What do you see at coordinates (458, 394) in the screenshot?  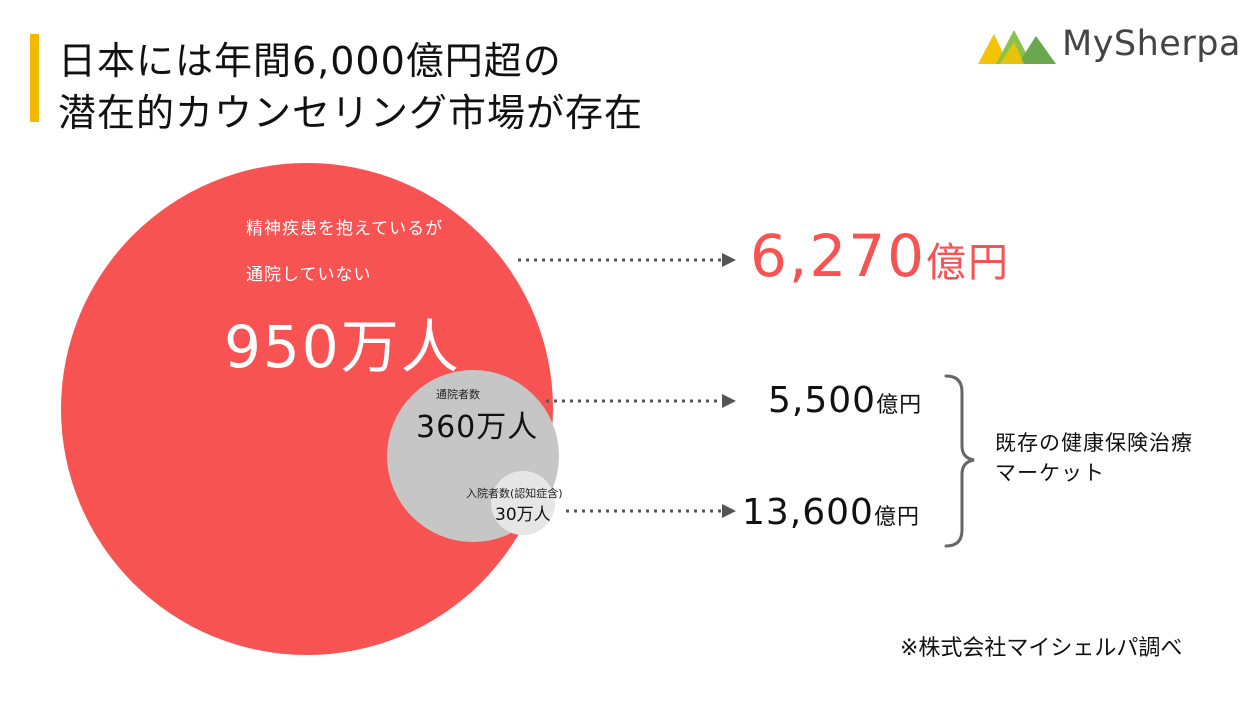 I see `middle-desc: 通院者数` at bounding box center [458, 394].